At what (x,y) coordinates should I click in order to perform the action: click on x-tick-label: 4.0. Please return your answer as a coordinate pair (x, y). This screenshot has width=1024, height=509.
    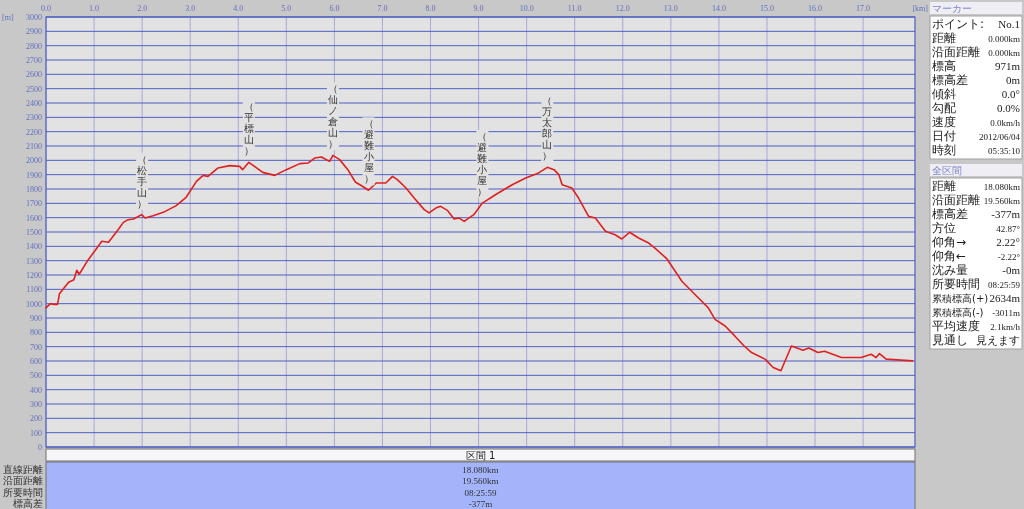
    Looking at the image, I should click on (238, 8).